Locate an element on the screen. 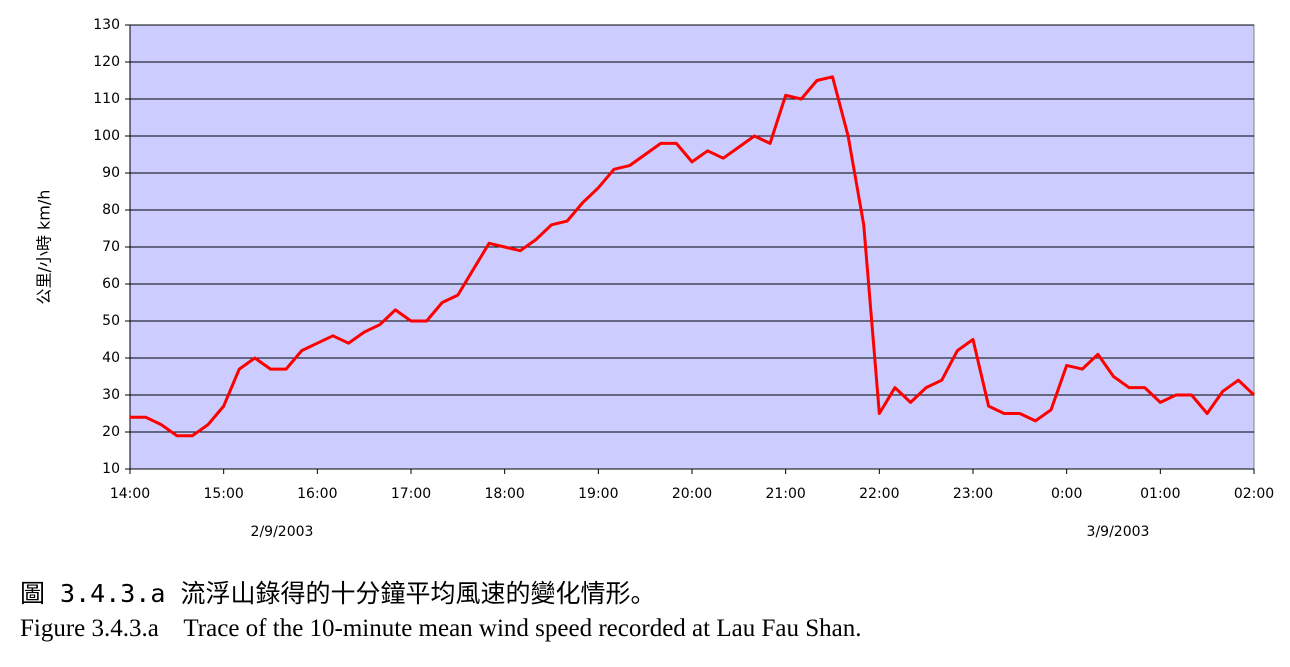 The height and width of the screenshot is (667, 1290). y-tick-label: 100 is located at coordinates (106, 136).